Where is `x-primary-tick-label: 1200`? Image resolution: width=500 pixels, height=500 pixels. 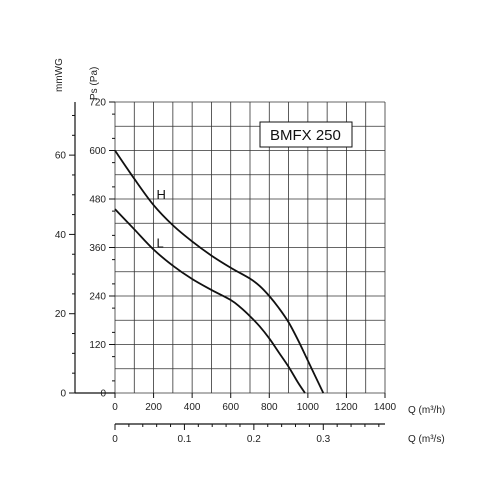
x-primary-tick-label: 1200 is located at coordinates (346, 407).